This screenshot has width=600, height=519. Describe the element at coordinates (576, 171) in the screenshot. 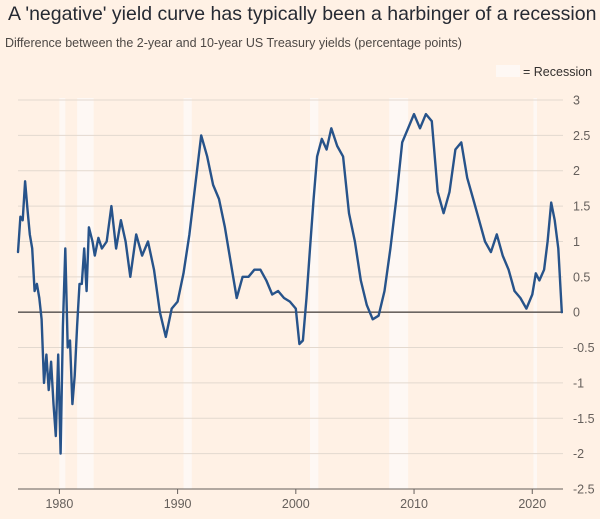

I see `y-tick-label: 2` at that location.